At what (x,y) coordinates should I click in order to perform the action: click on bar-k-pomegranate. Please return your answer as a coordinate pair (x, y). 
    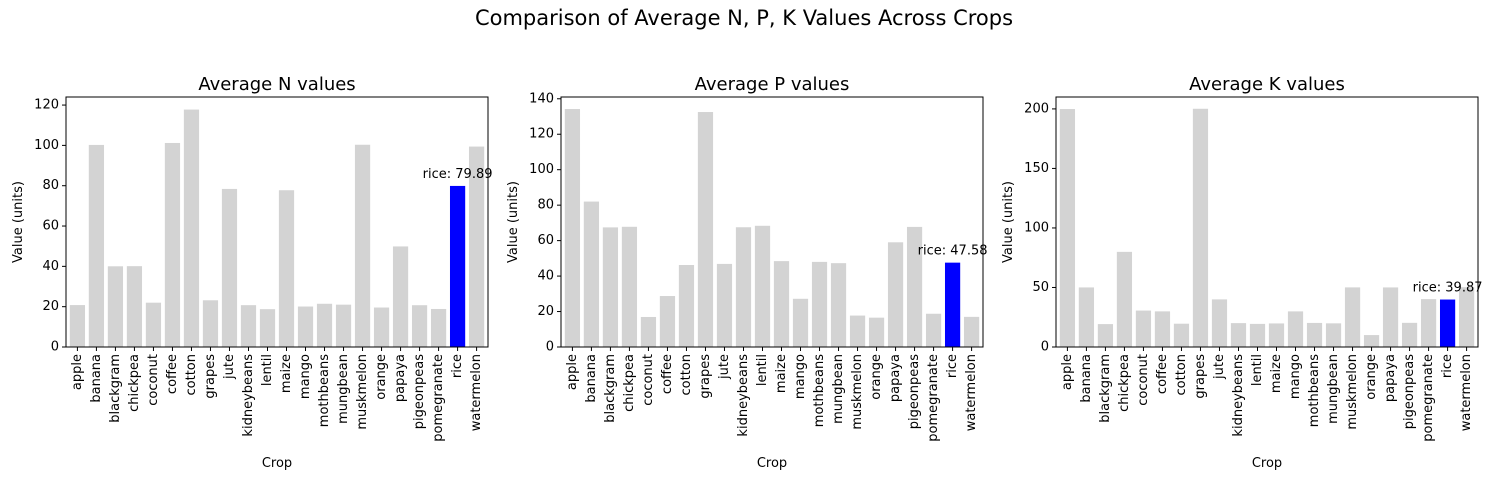
    Looking at the image, I should click on (1428, 323).